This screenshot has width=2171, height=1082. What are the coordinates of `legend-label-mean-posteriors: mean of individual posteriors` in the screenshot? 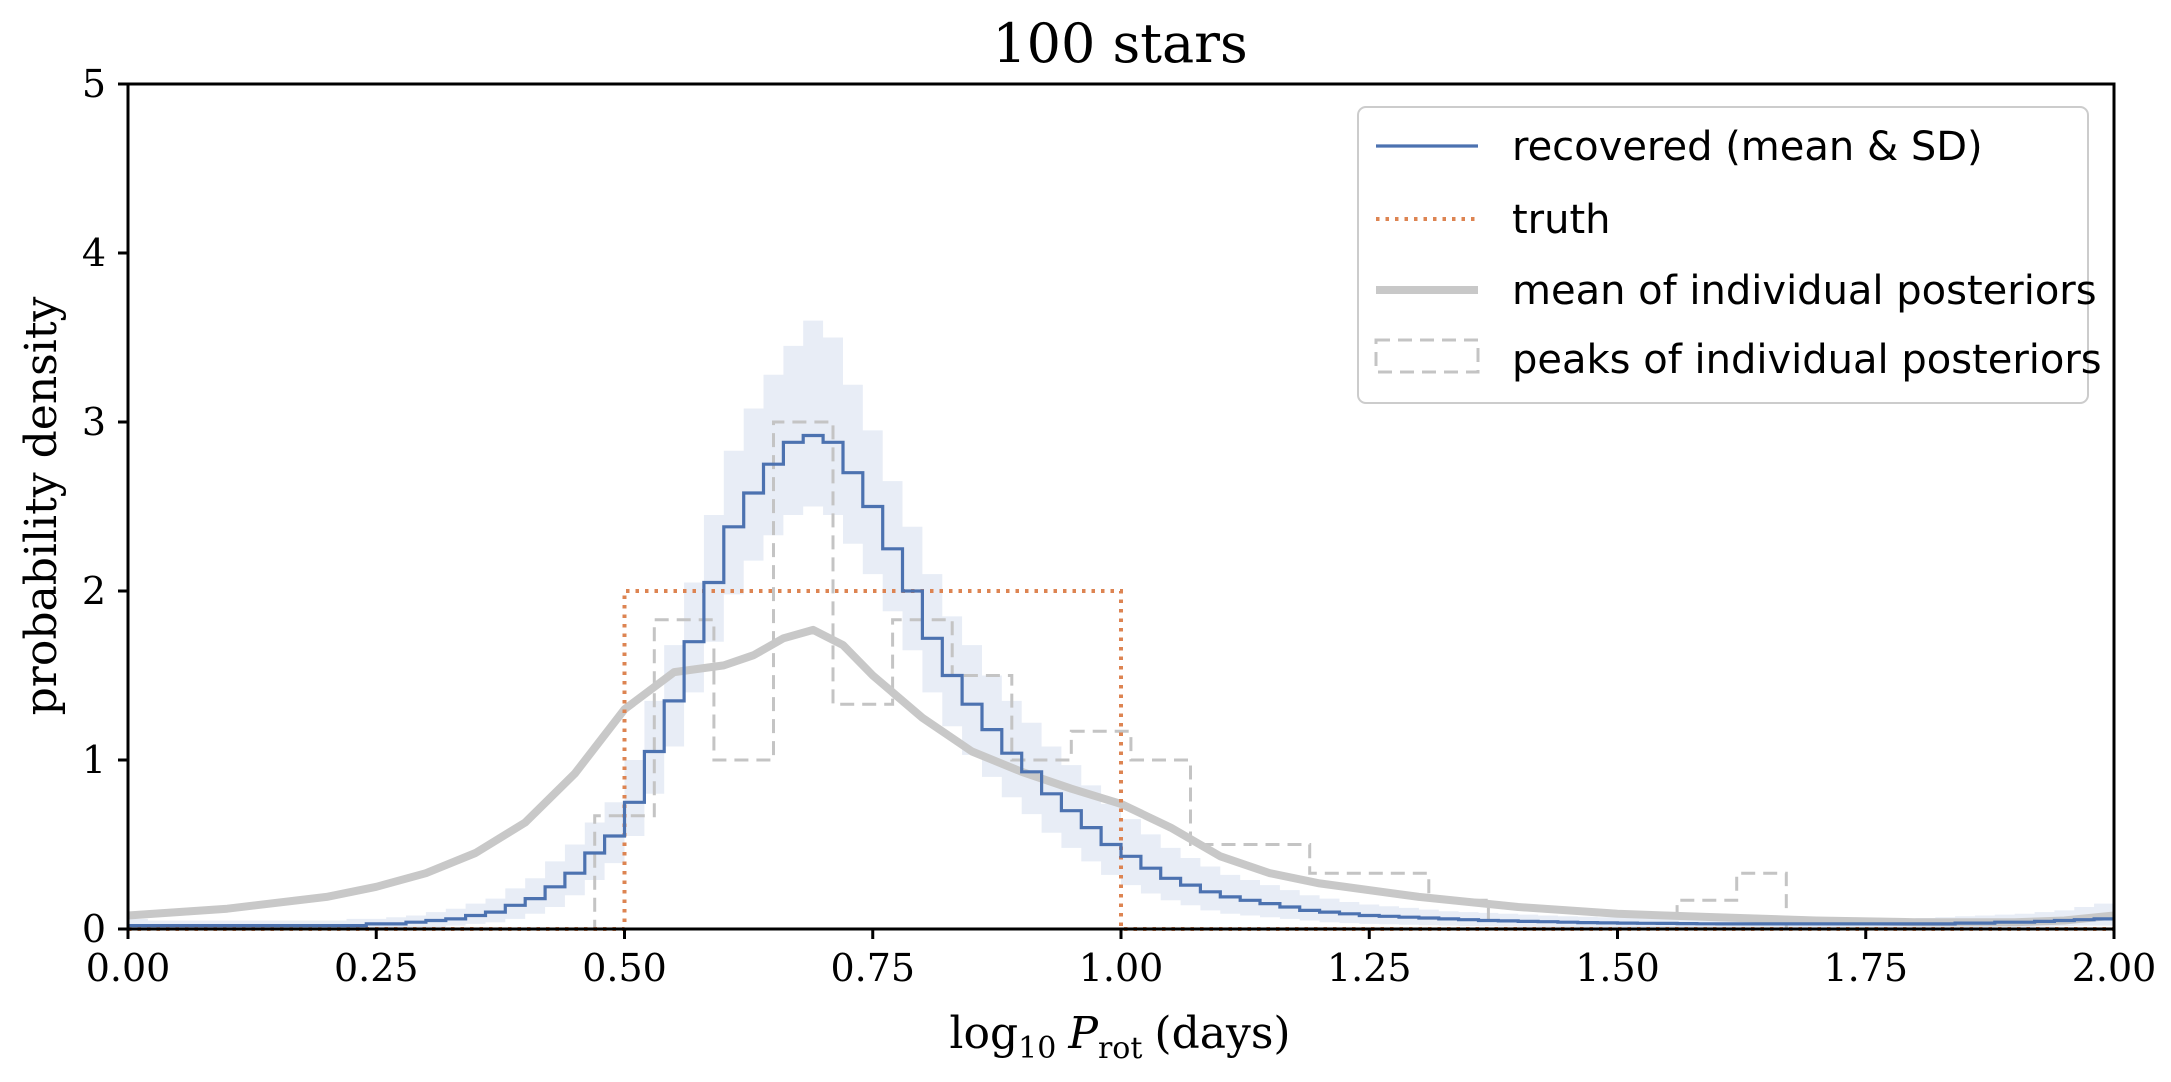 It's located at (1804, 291).